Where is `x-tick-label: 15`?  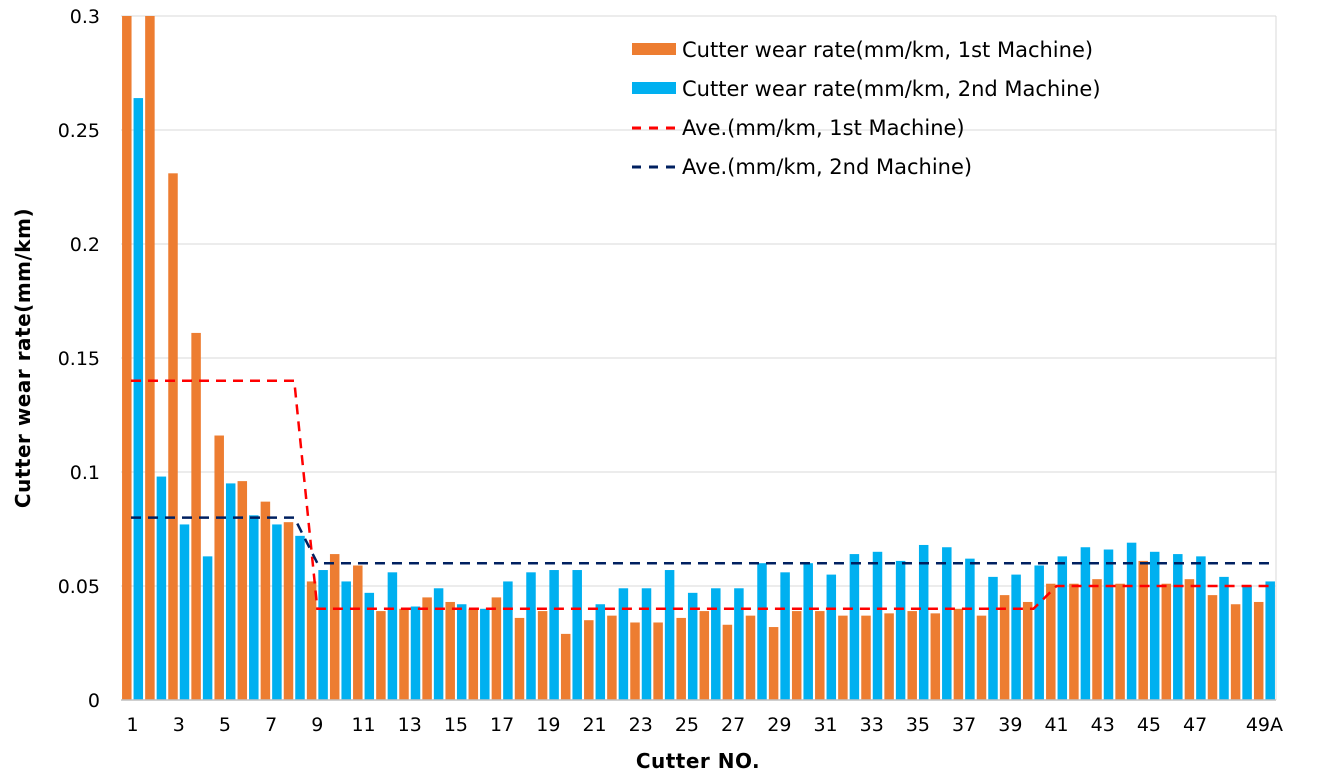 x-tick-label: 15 is located at coordinates (456, 725).